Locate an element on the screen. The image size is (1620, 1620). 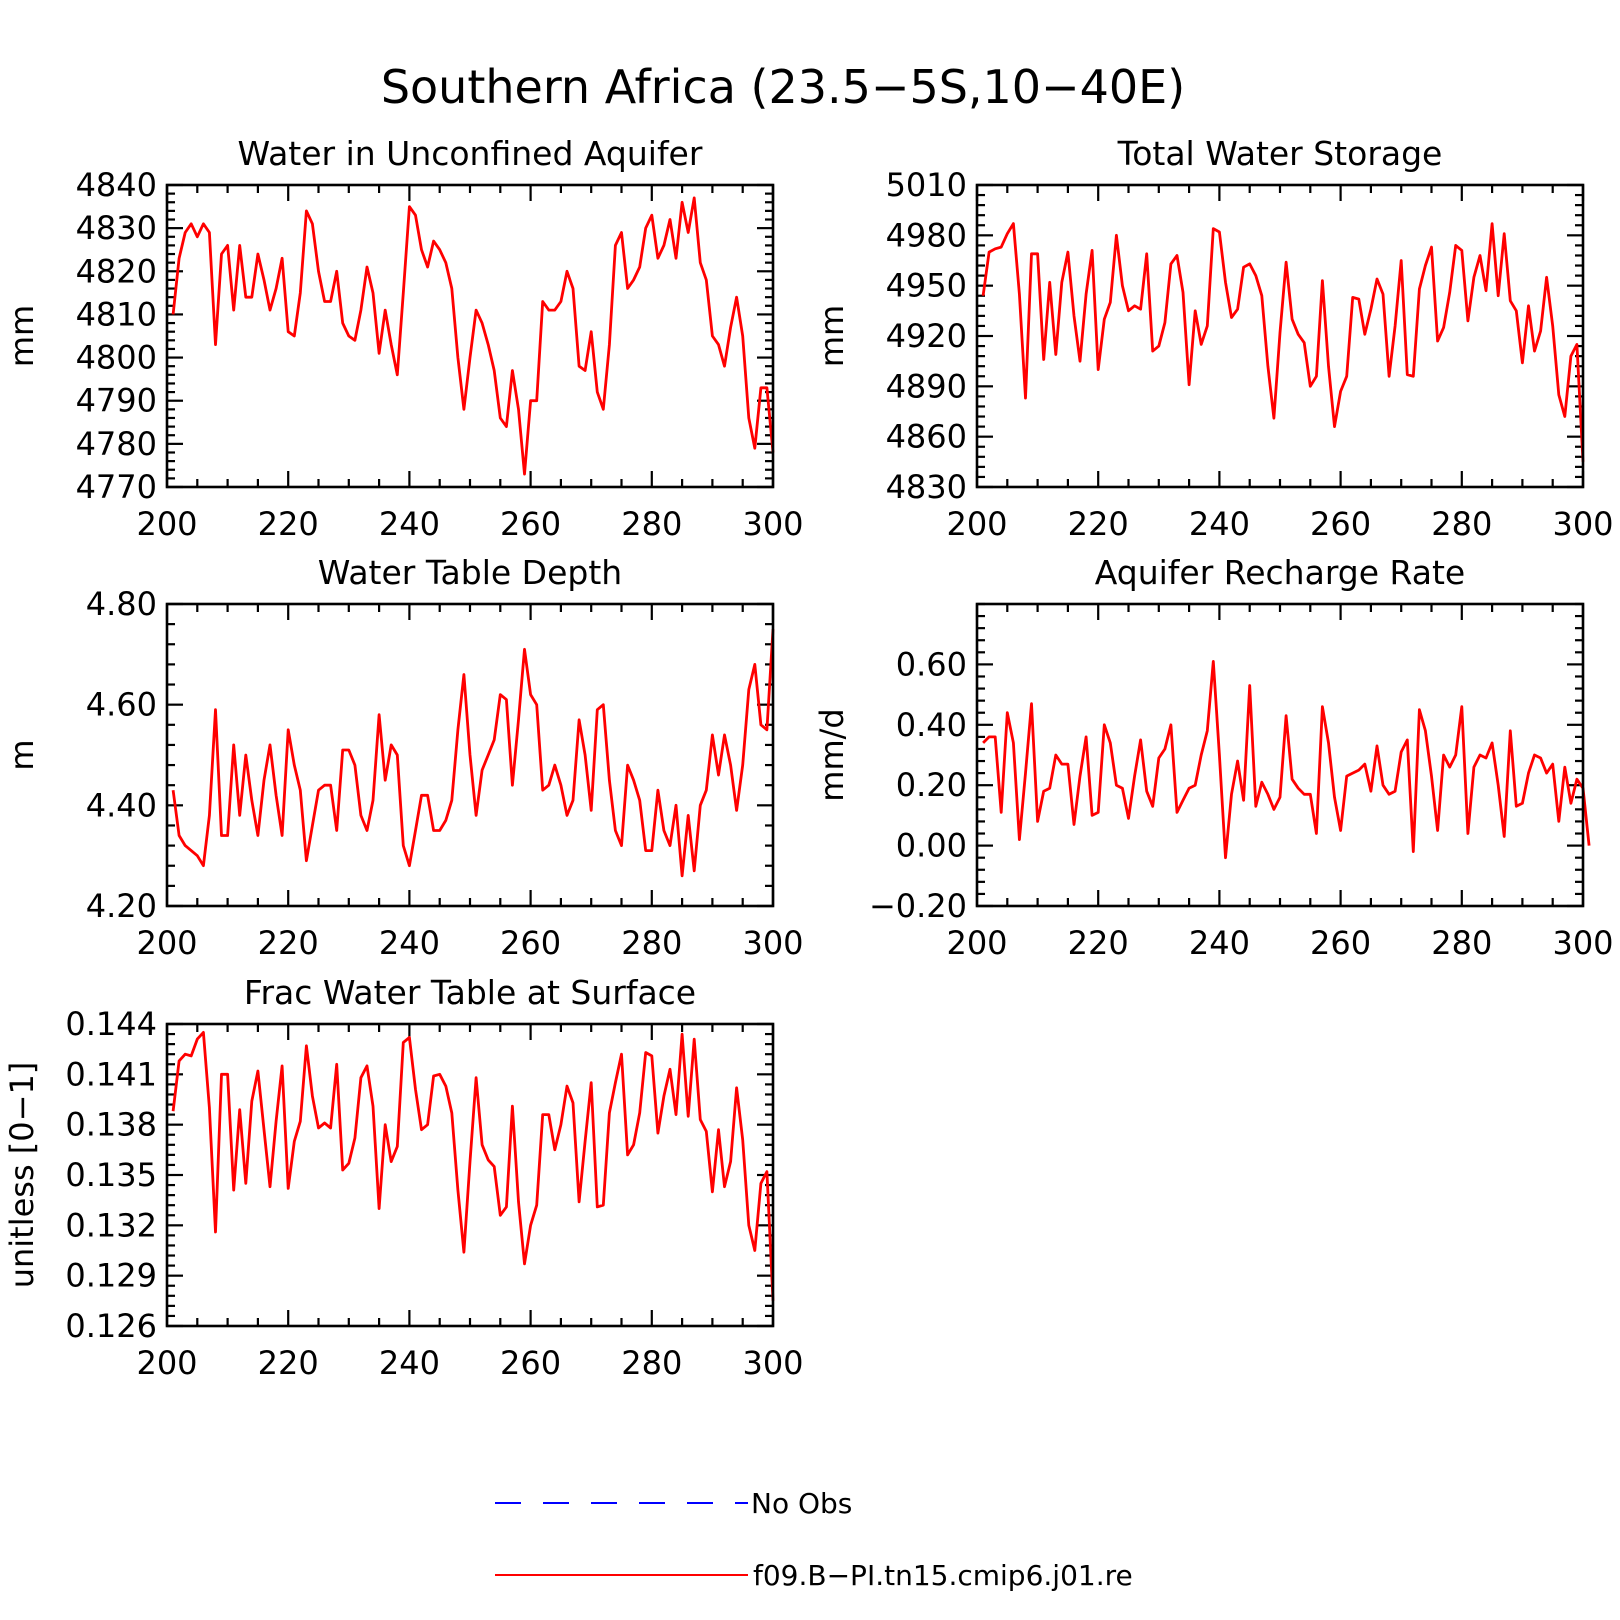
y-tick-label: 4920 is located at coordinates (926, 336).